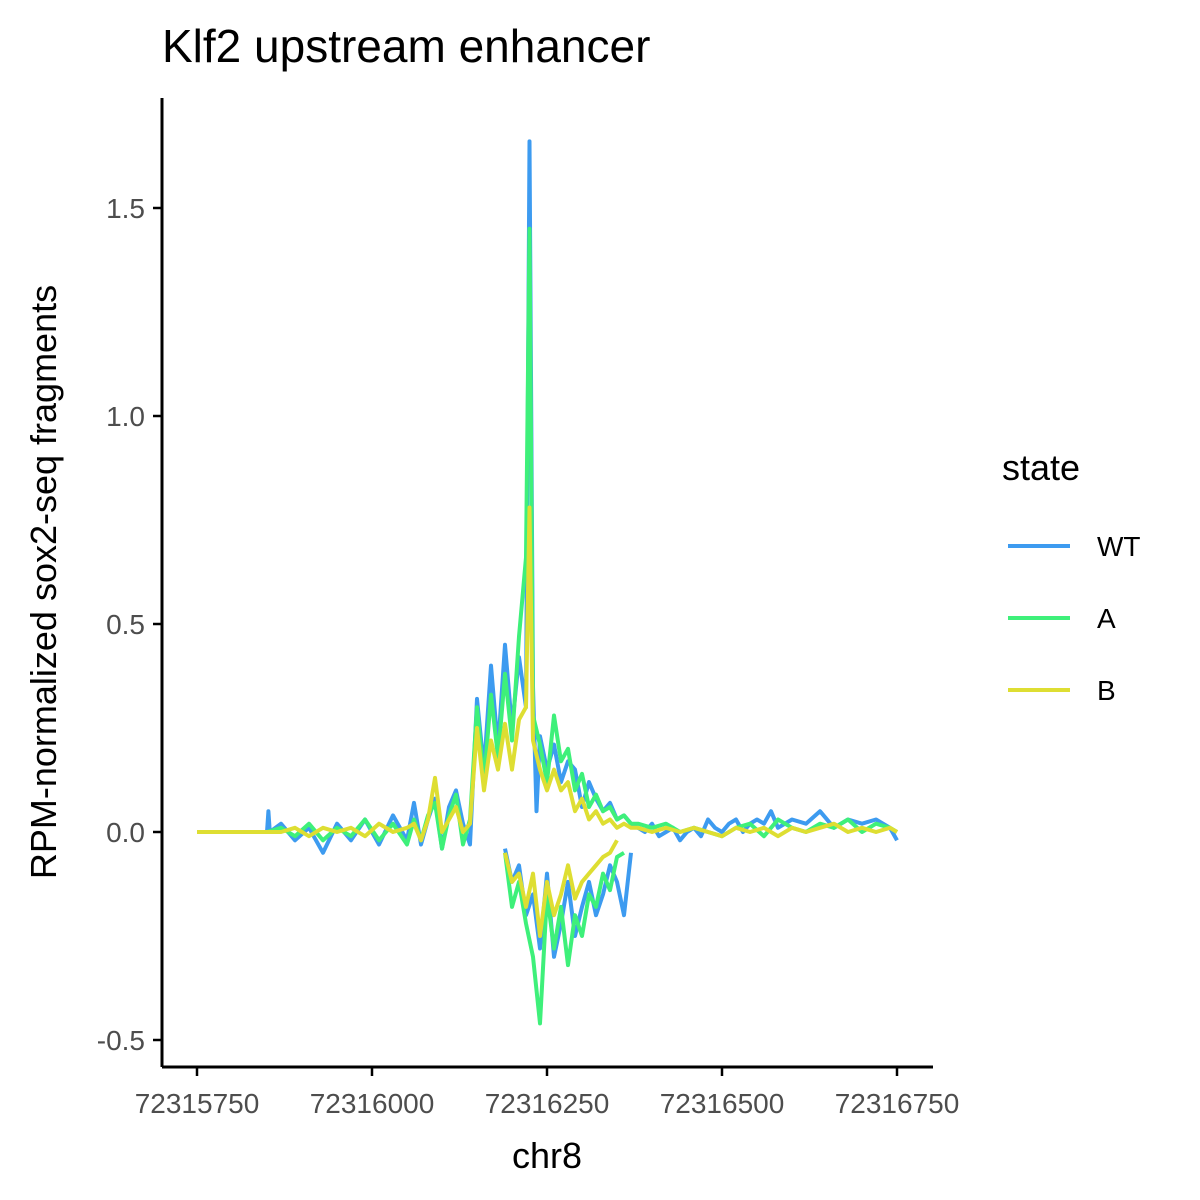 This screenshot has width=1200, height=1200. What do you see at coordinates (1106, 690) in the screenshot?
I see `legend-label-b: B` at bounding box center [1106, 690].